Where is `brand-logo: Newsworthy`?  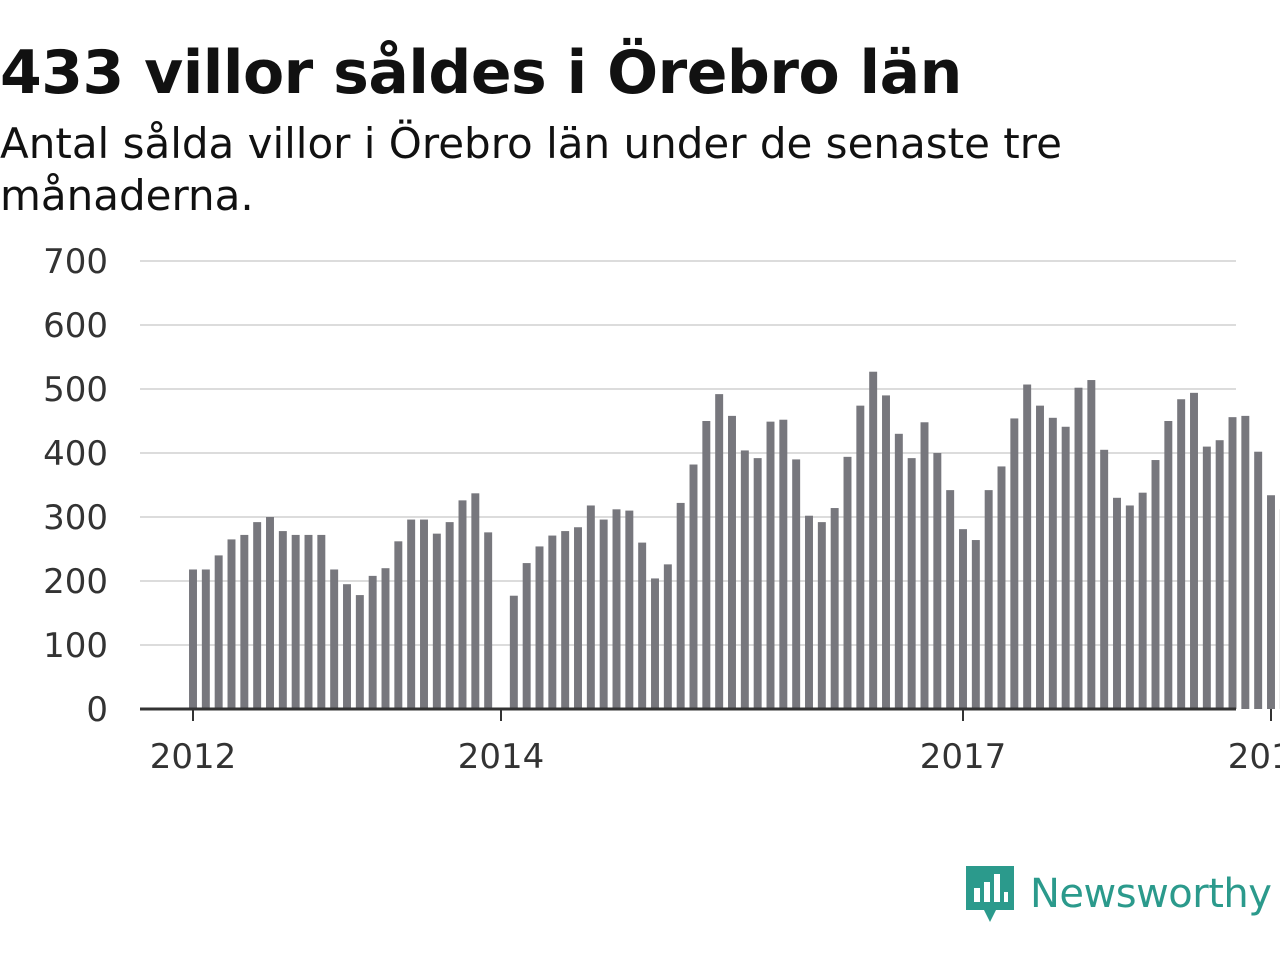
brand-logo: Newsworthy is located at coordinates (1118, 894).